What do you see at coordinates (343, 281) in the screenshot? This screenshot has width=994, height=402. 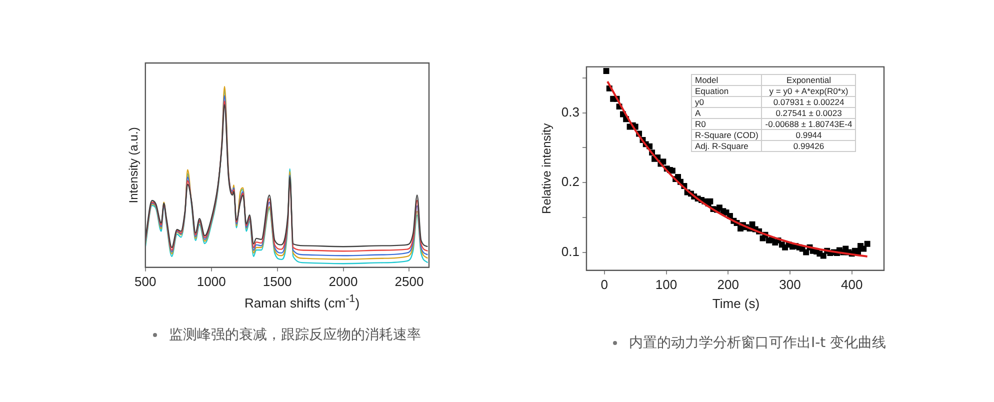 I see `x-tick-label: 2000` at bounding box center [343, 281].